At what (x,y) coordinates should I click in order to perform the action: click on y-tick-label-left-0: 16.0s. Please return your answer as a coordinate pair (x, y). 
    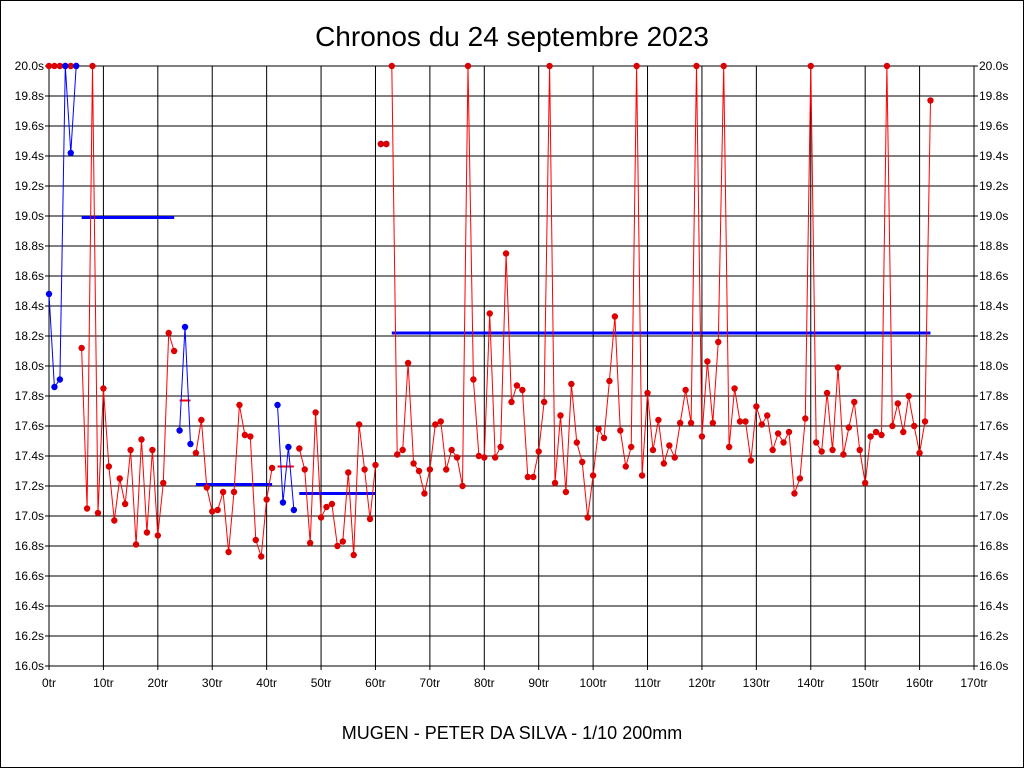
    Looking at the image, I should click on (29, 666).